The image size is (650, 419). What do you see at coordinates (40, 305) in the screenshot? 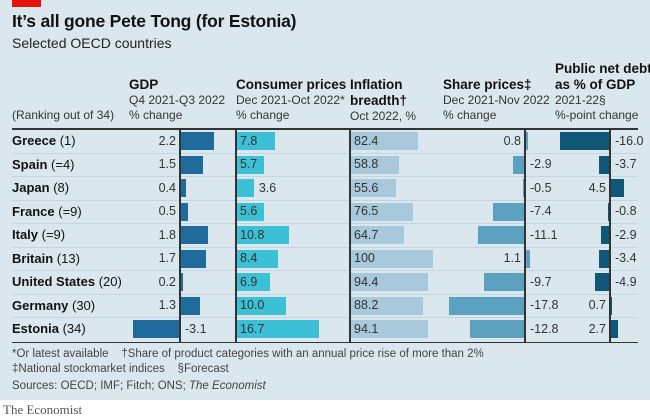
I see `country-name: Germany` at bounding box center [40, 305].